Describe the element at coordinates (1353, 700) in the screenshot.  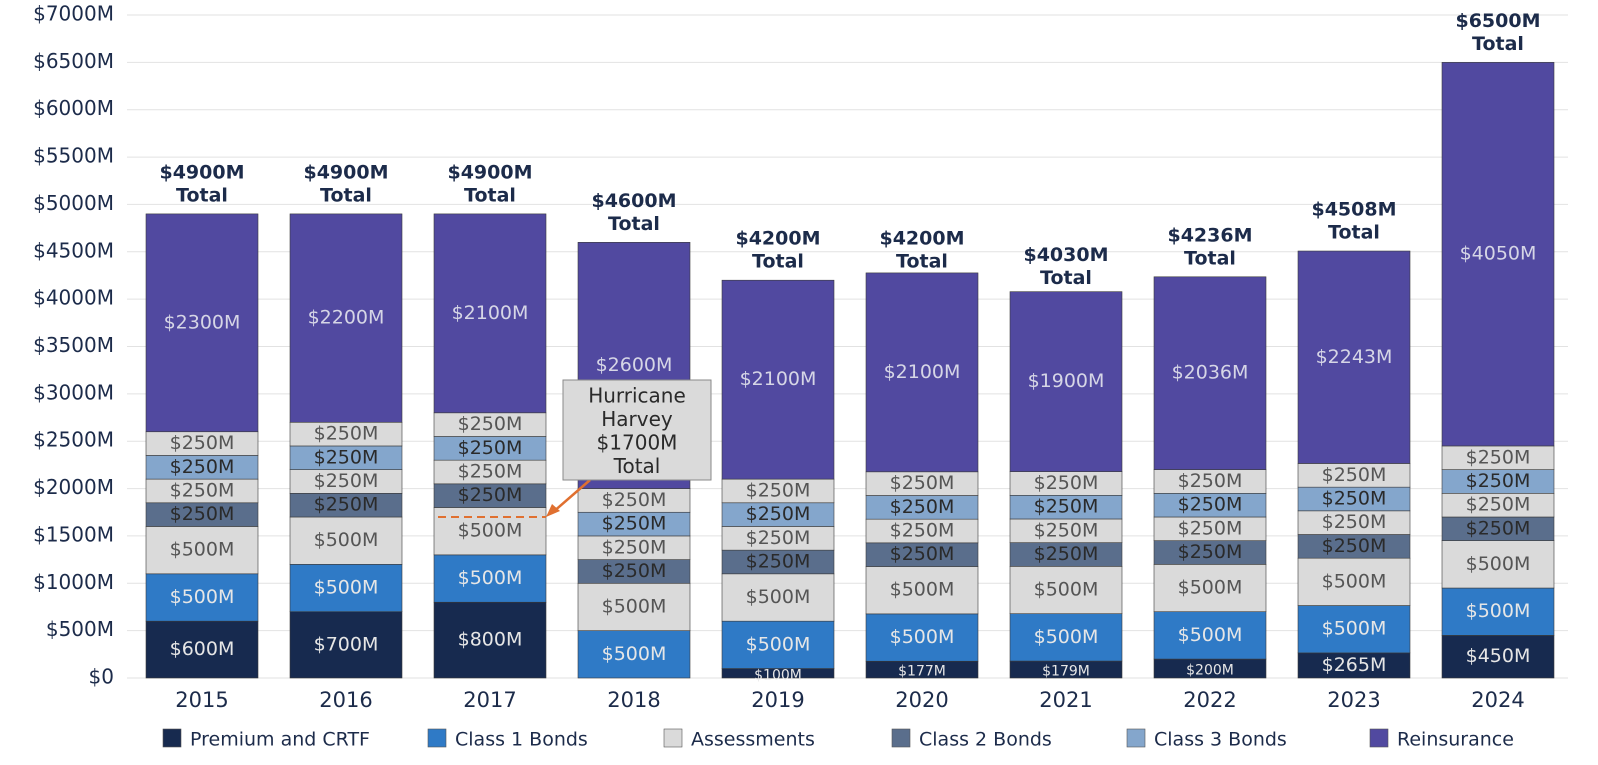
I see `x-tick-label: 2023` at that location.